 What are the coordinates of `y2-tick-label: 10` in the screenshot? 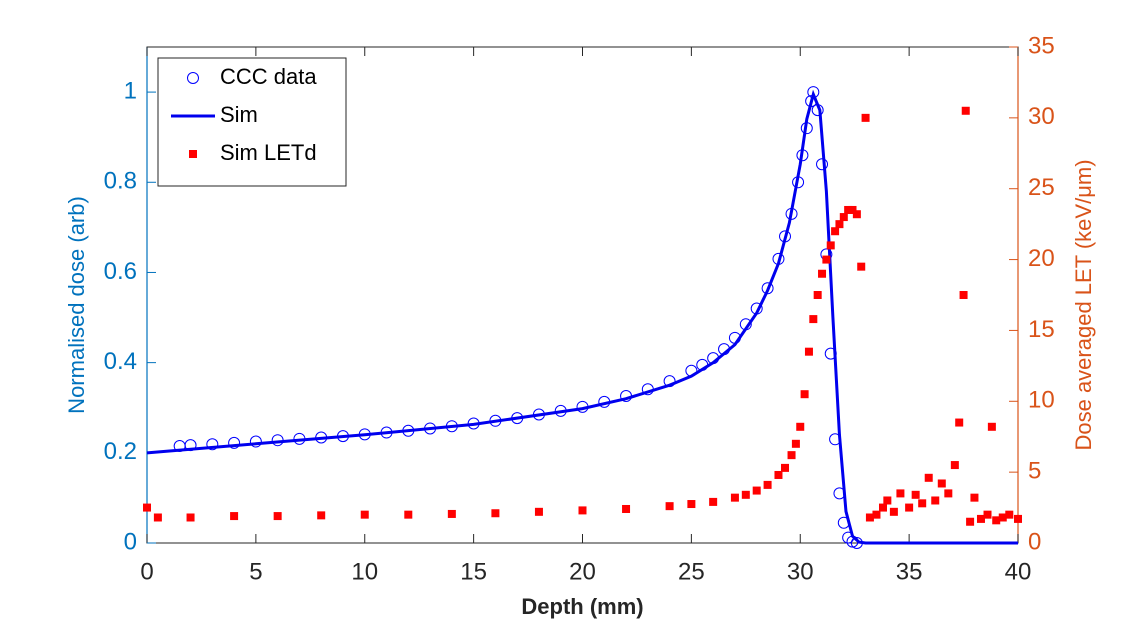 It's located at (1041, 400).